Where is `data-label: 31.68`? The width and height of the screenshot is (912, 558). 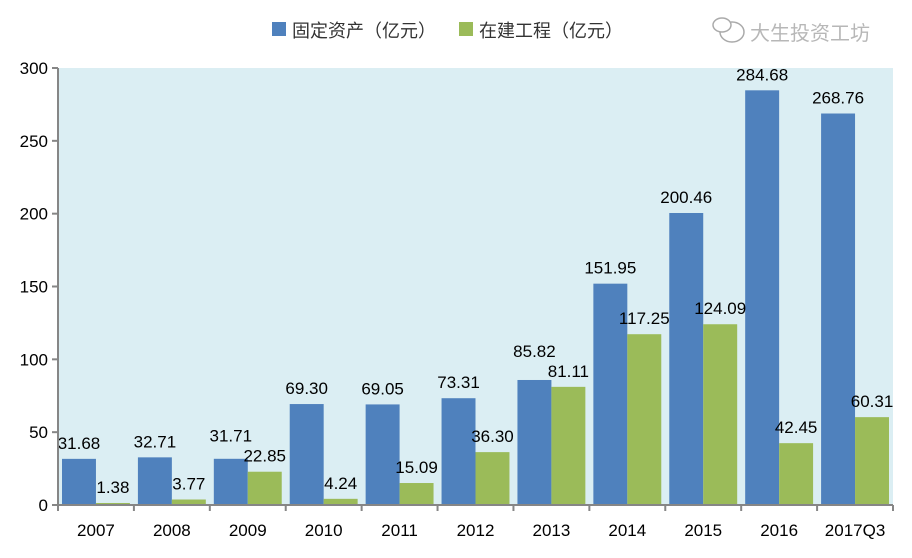
data-label: 31.68 is located at coordinates (79, 443).